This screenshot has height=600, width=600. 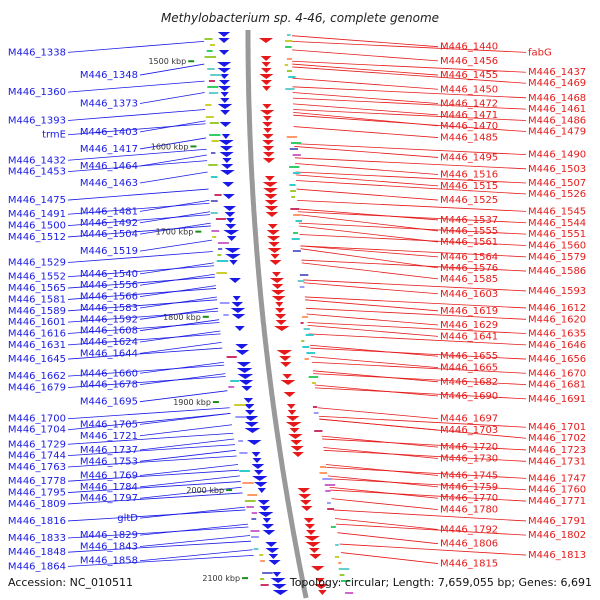 What do you see at coordinates (469, 396) in the screenshot?
I see `right-gene-label: M446_1690` at bounding box center [469, 396].